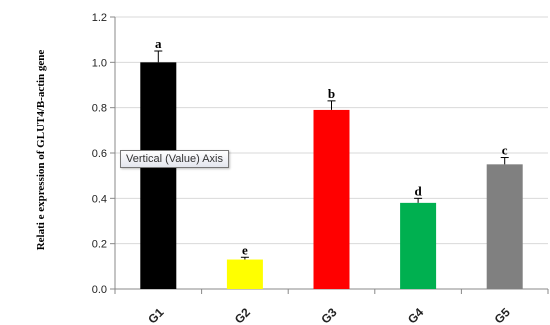 This screenshot has width=550, height=325. What do you see at coordinates (158, 176) in the screenshot?
I see `bar-g1` at bounding box center [158, 176].